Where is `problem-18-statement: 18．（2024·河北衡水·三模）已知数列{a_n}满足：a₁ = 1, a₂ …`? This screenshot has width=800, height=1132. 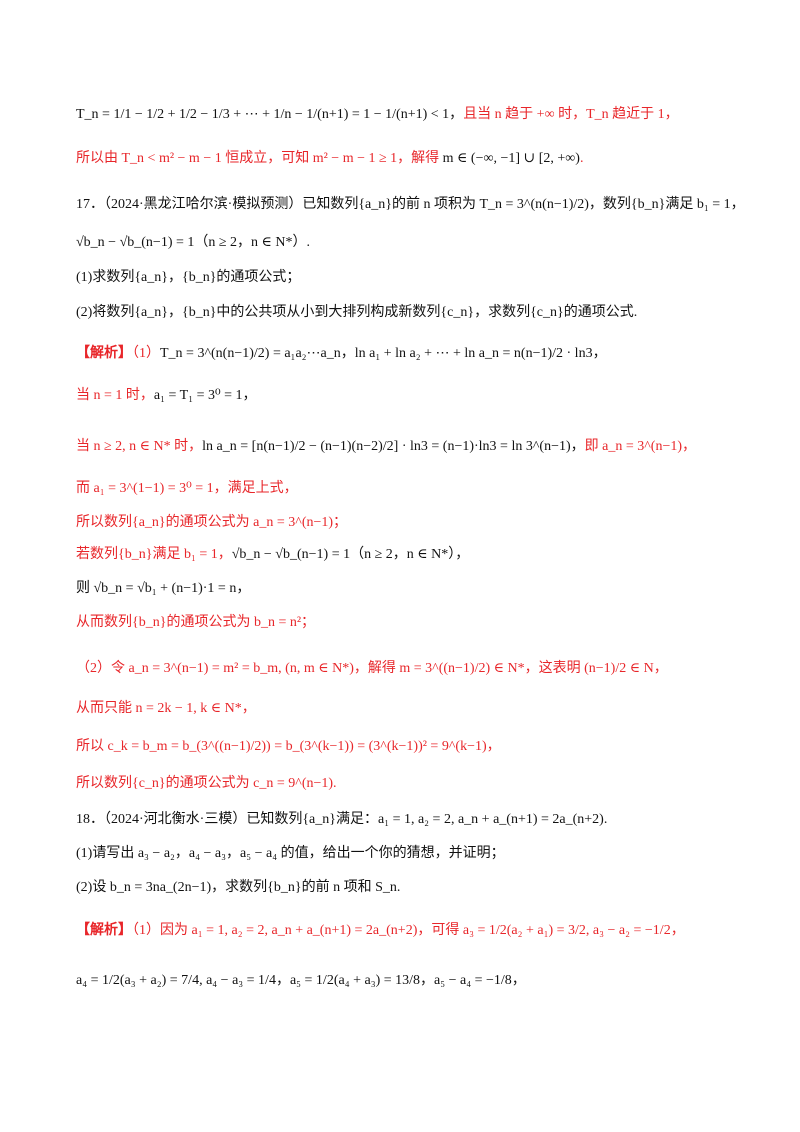
problem-18-statement: 18．（2024·河北衡水·三模）已知数列{a_n}满足：a₁ = 1, a₂ … is located at coordinates (418, 820).